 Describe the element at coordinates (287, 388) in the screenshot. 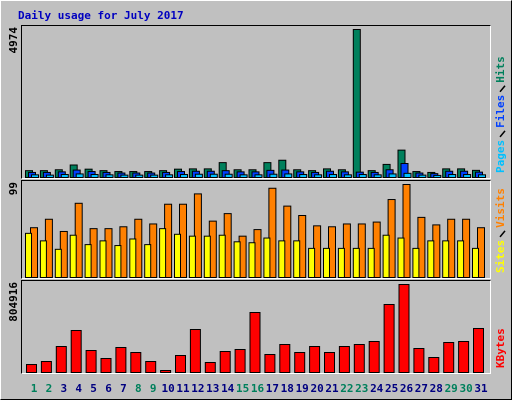

I see `x-tick-label: 18` at that location.